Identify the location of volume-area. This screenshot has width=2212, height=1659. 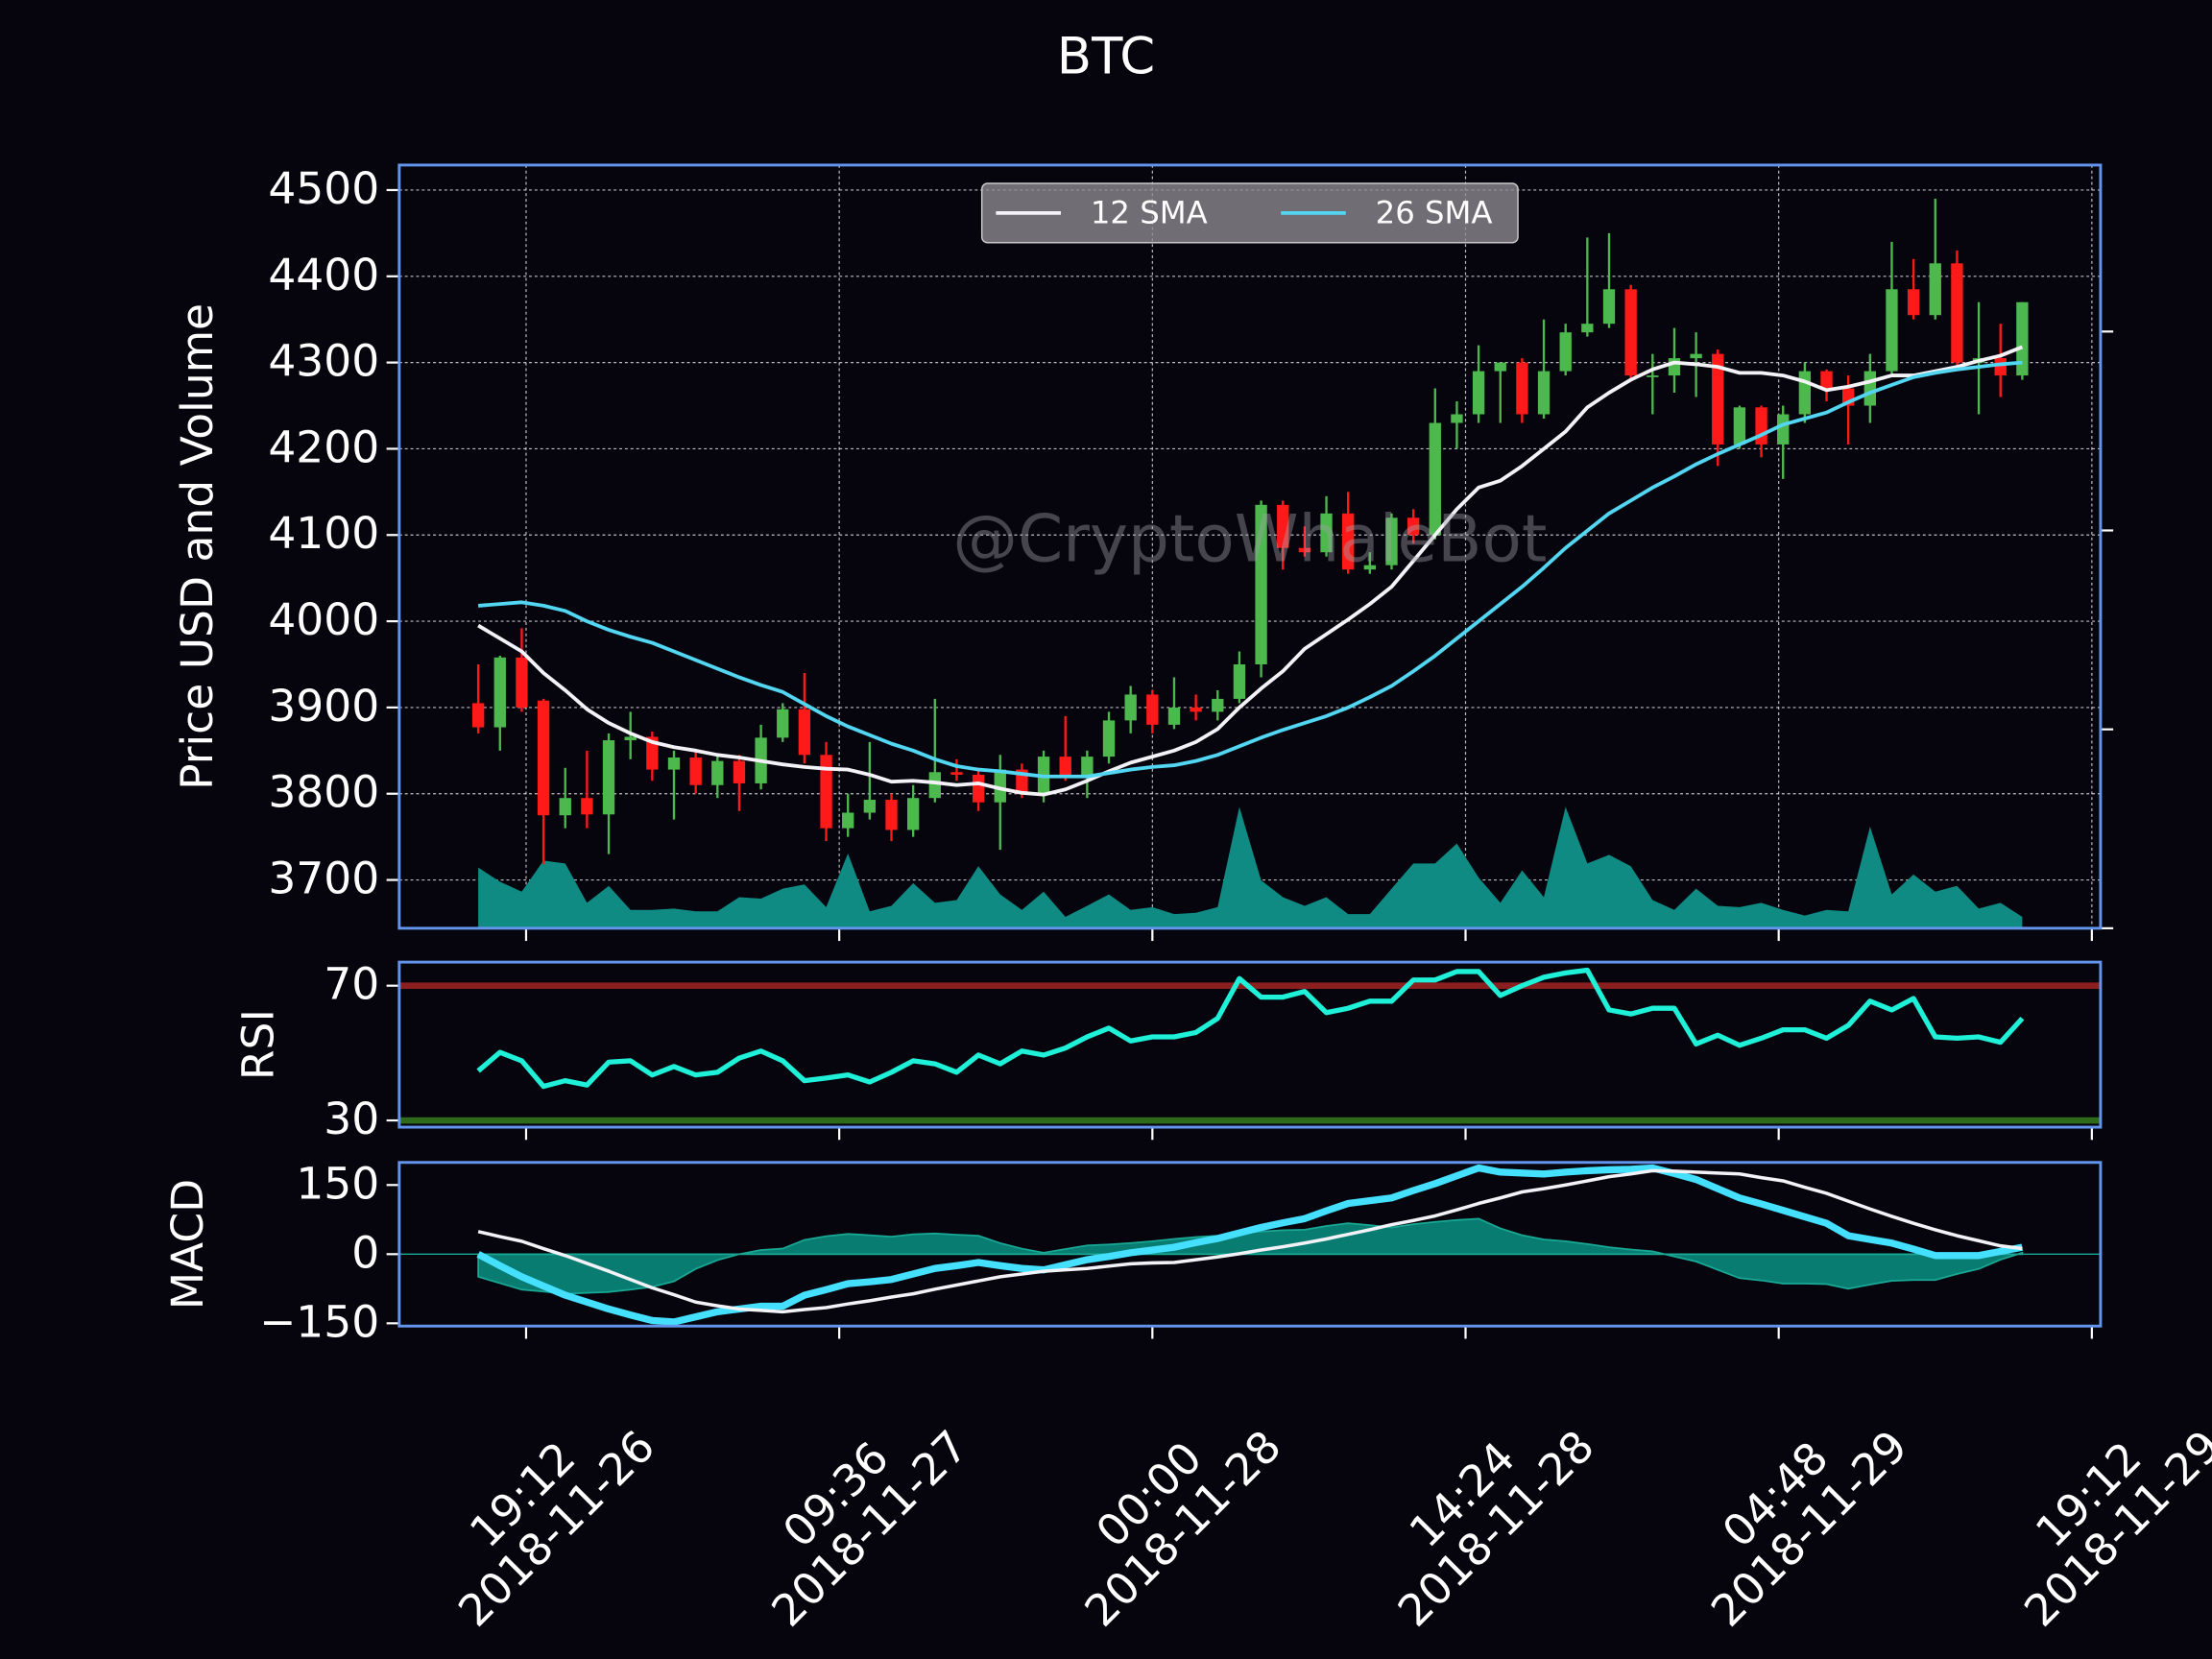
(1250, 867).